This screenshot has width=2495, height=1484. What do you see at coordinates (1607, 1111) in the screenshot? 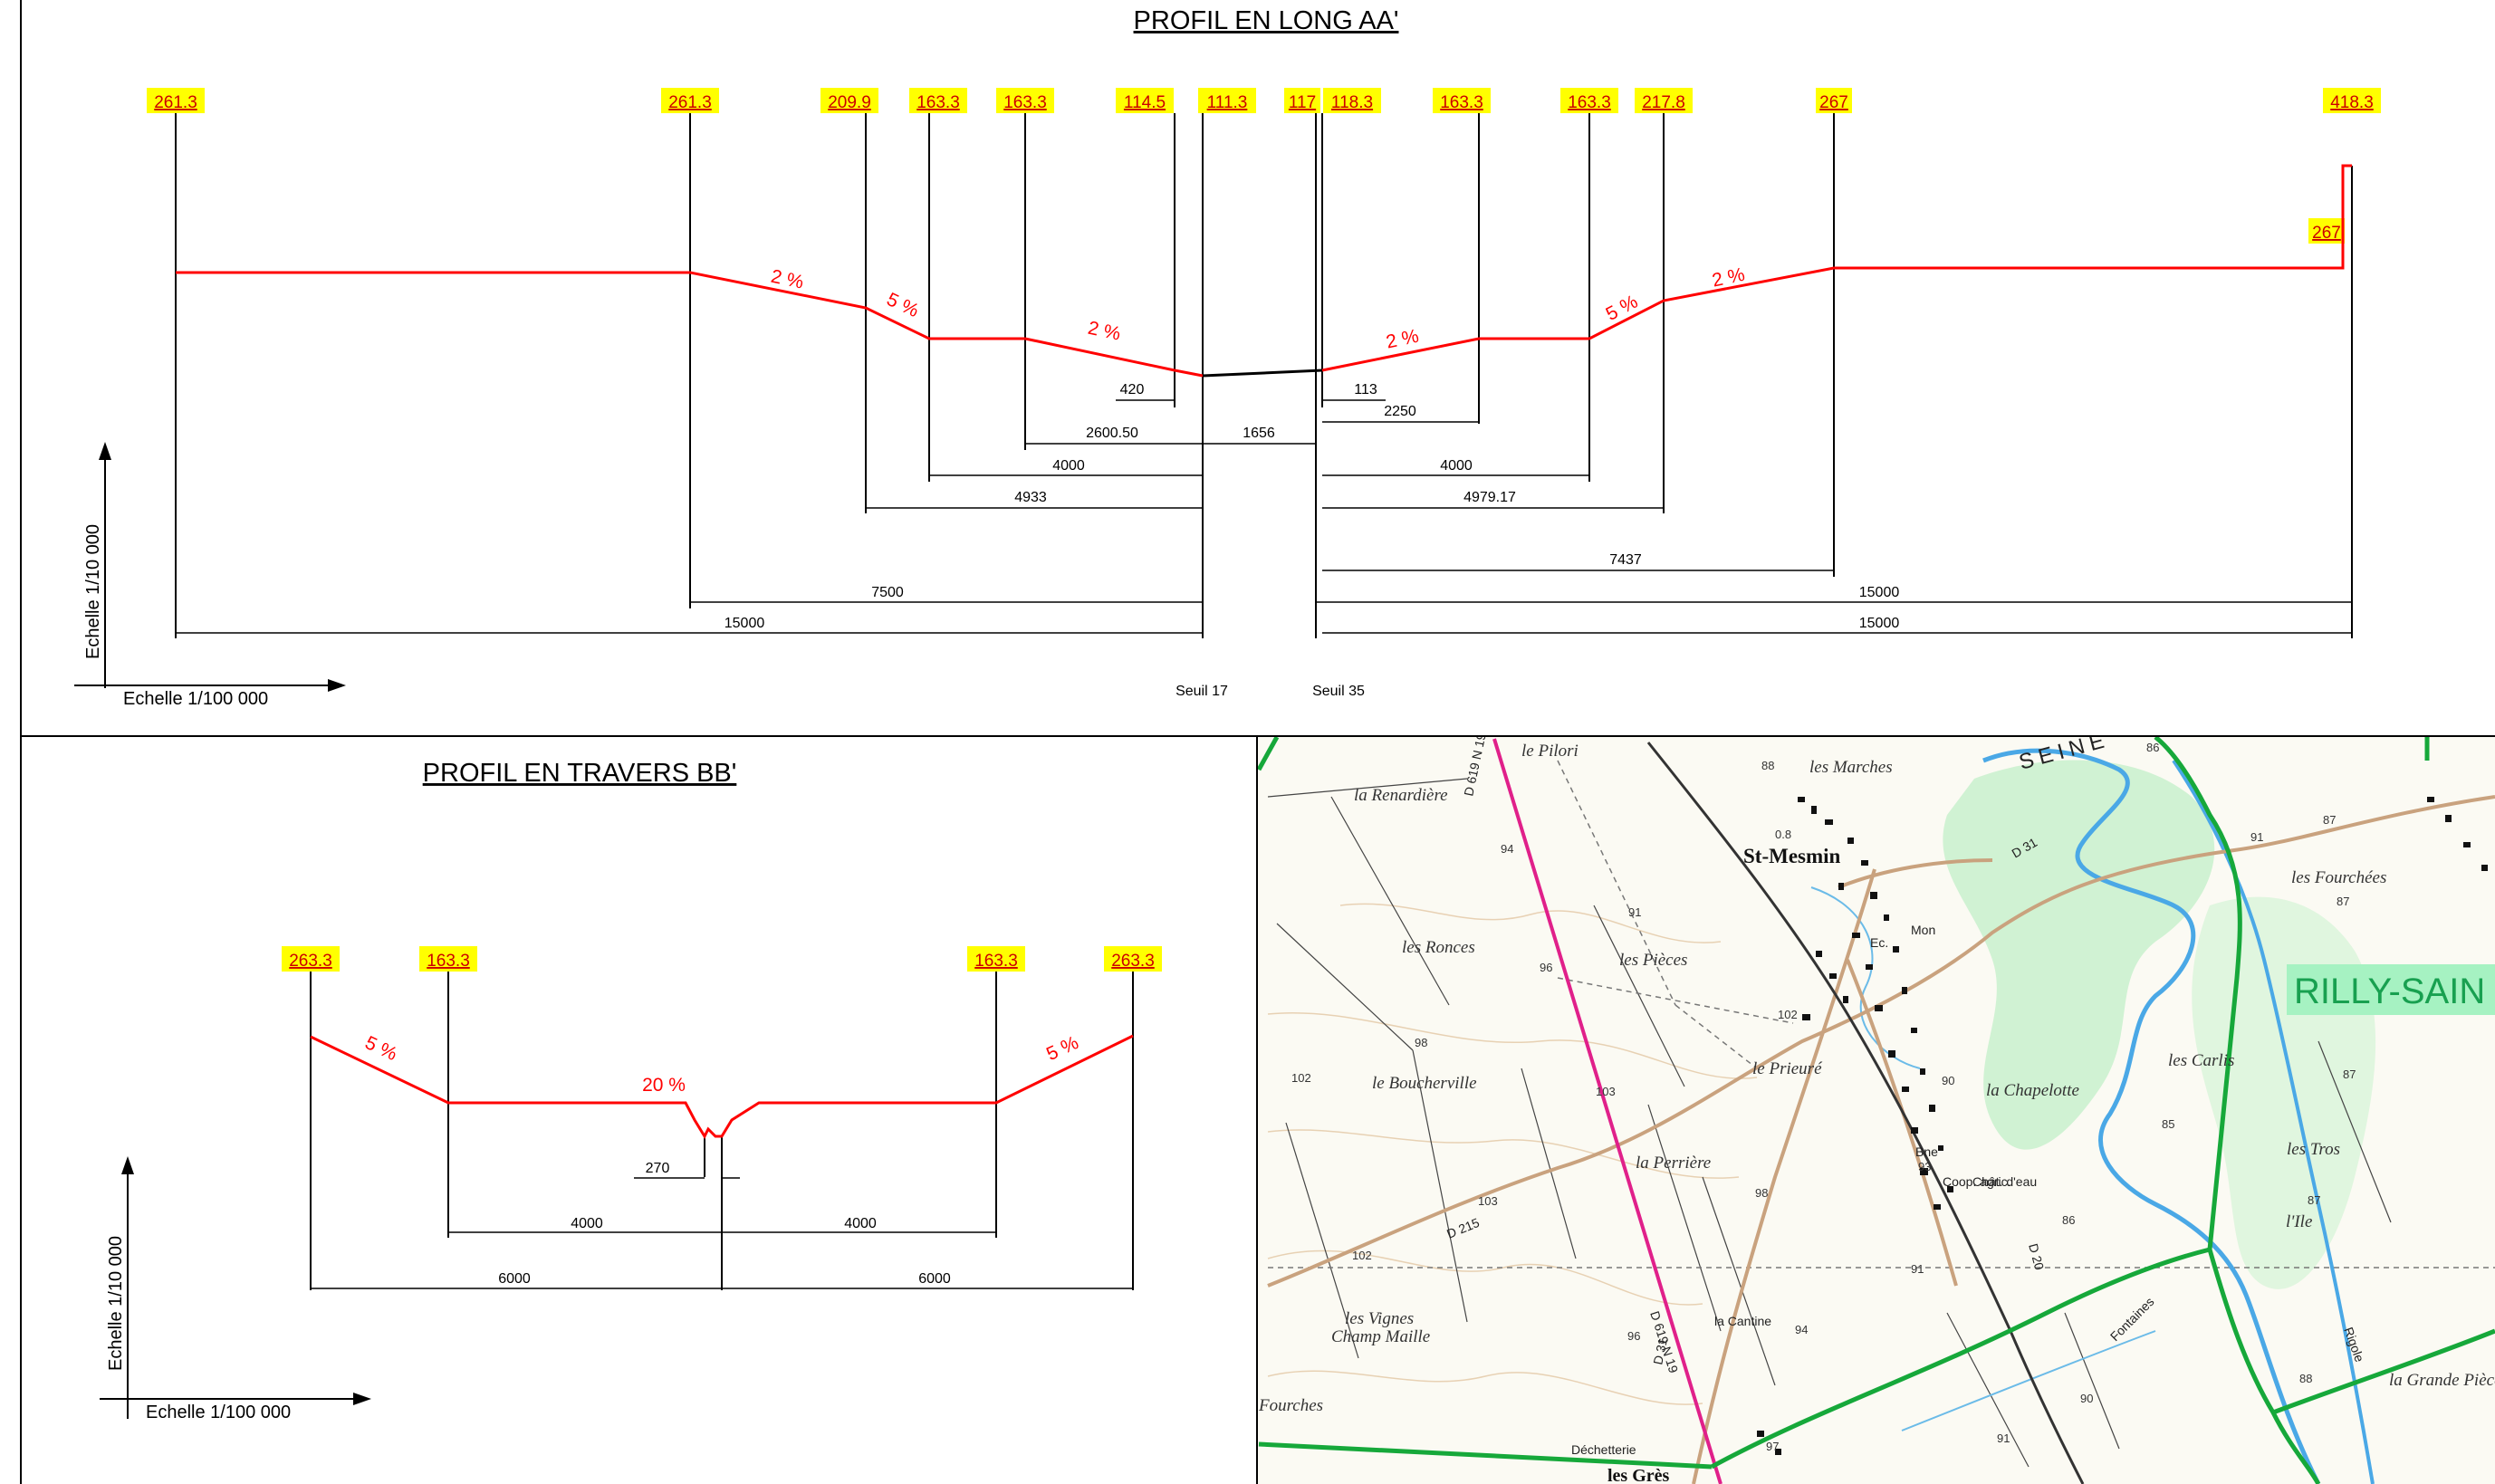
I see `highway-n19` at bounding box center [1607, 1111].